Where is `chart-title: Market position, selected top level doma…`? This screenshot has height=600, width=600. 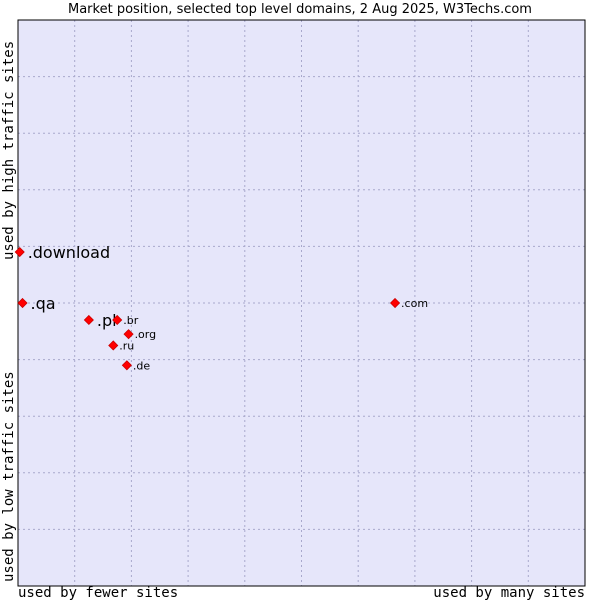
chart-title: Market position, selected top level doma… is located at coordinates (300, 9).